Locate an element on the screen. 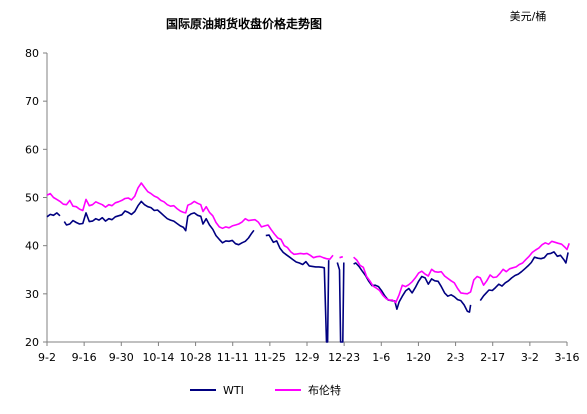 This screenshot has height=414, width=587. x-tick-label: 2-3 is located at coordinates (456, 357).